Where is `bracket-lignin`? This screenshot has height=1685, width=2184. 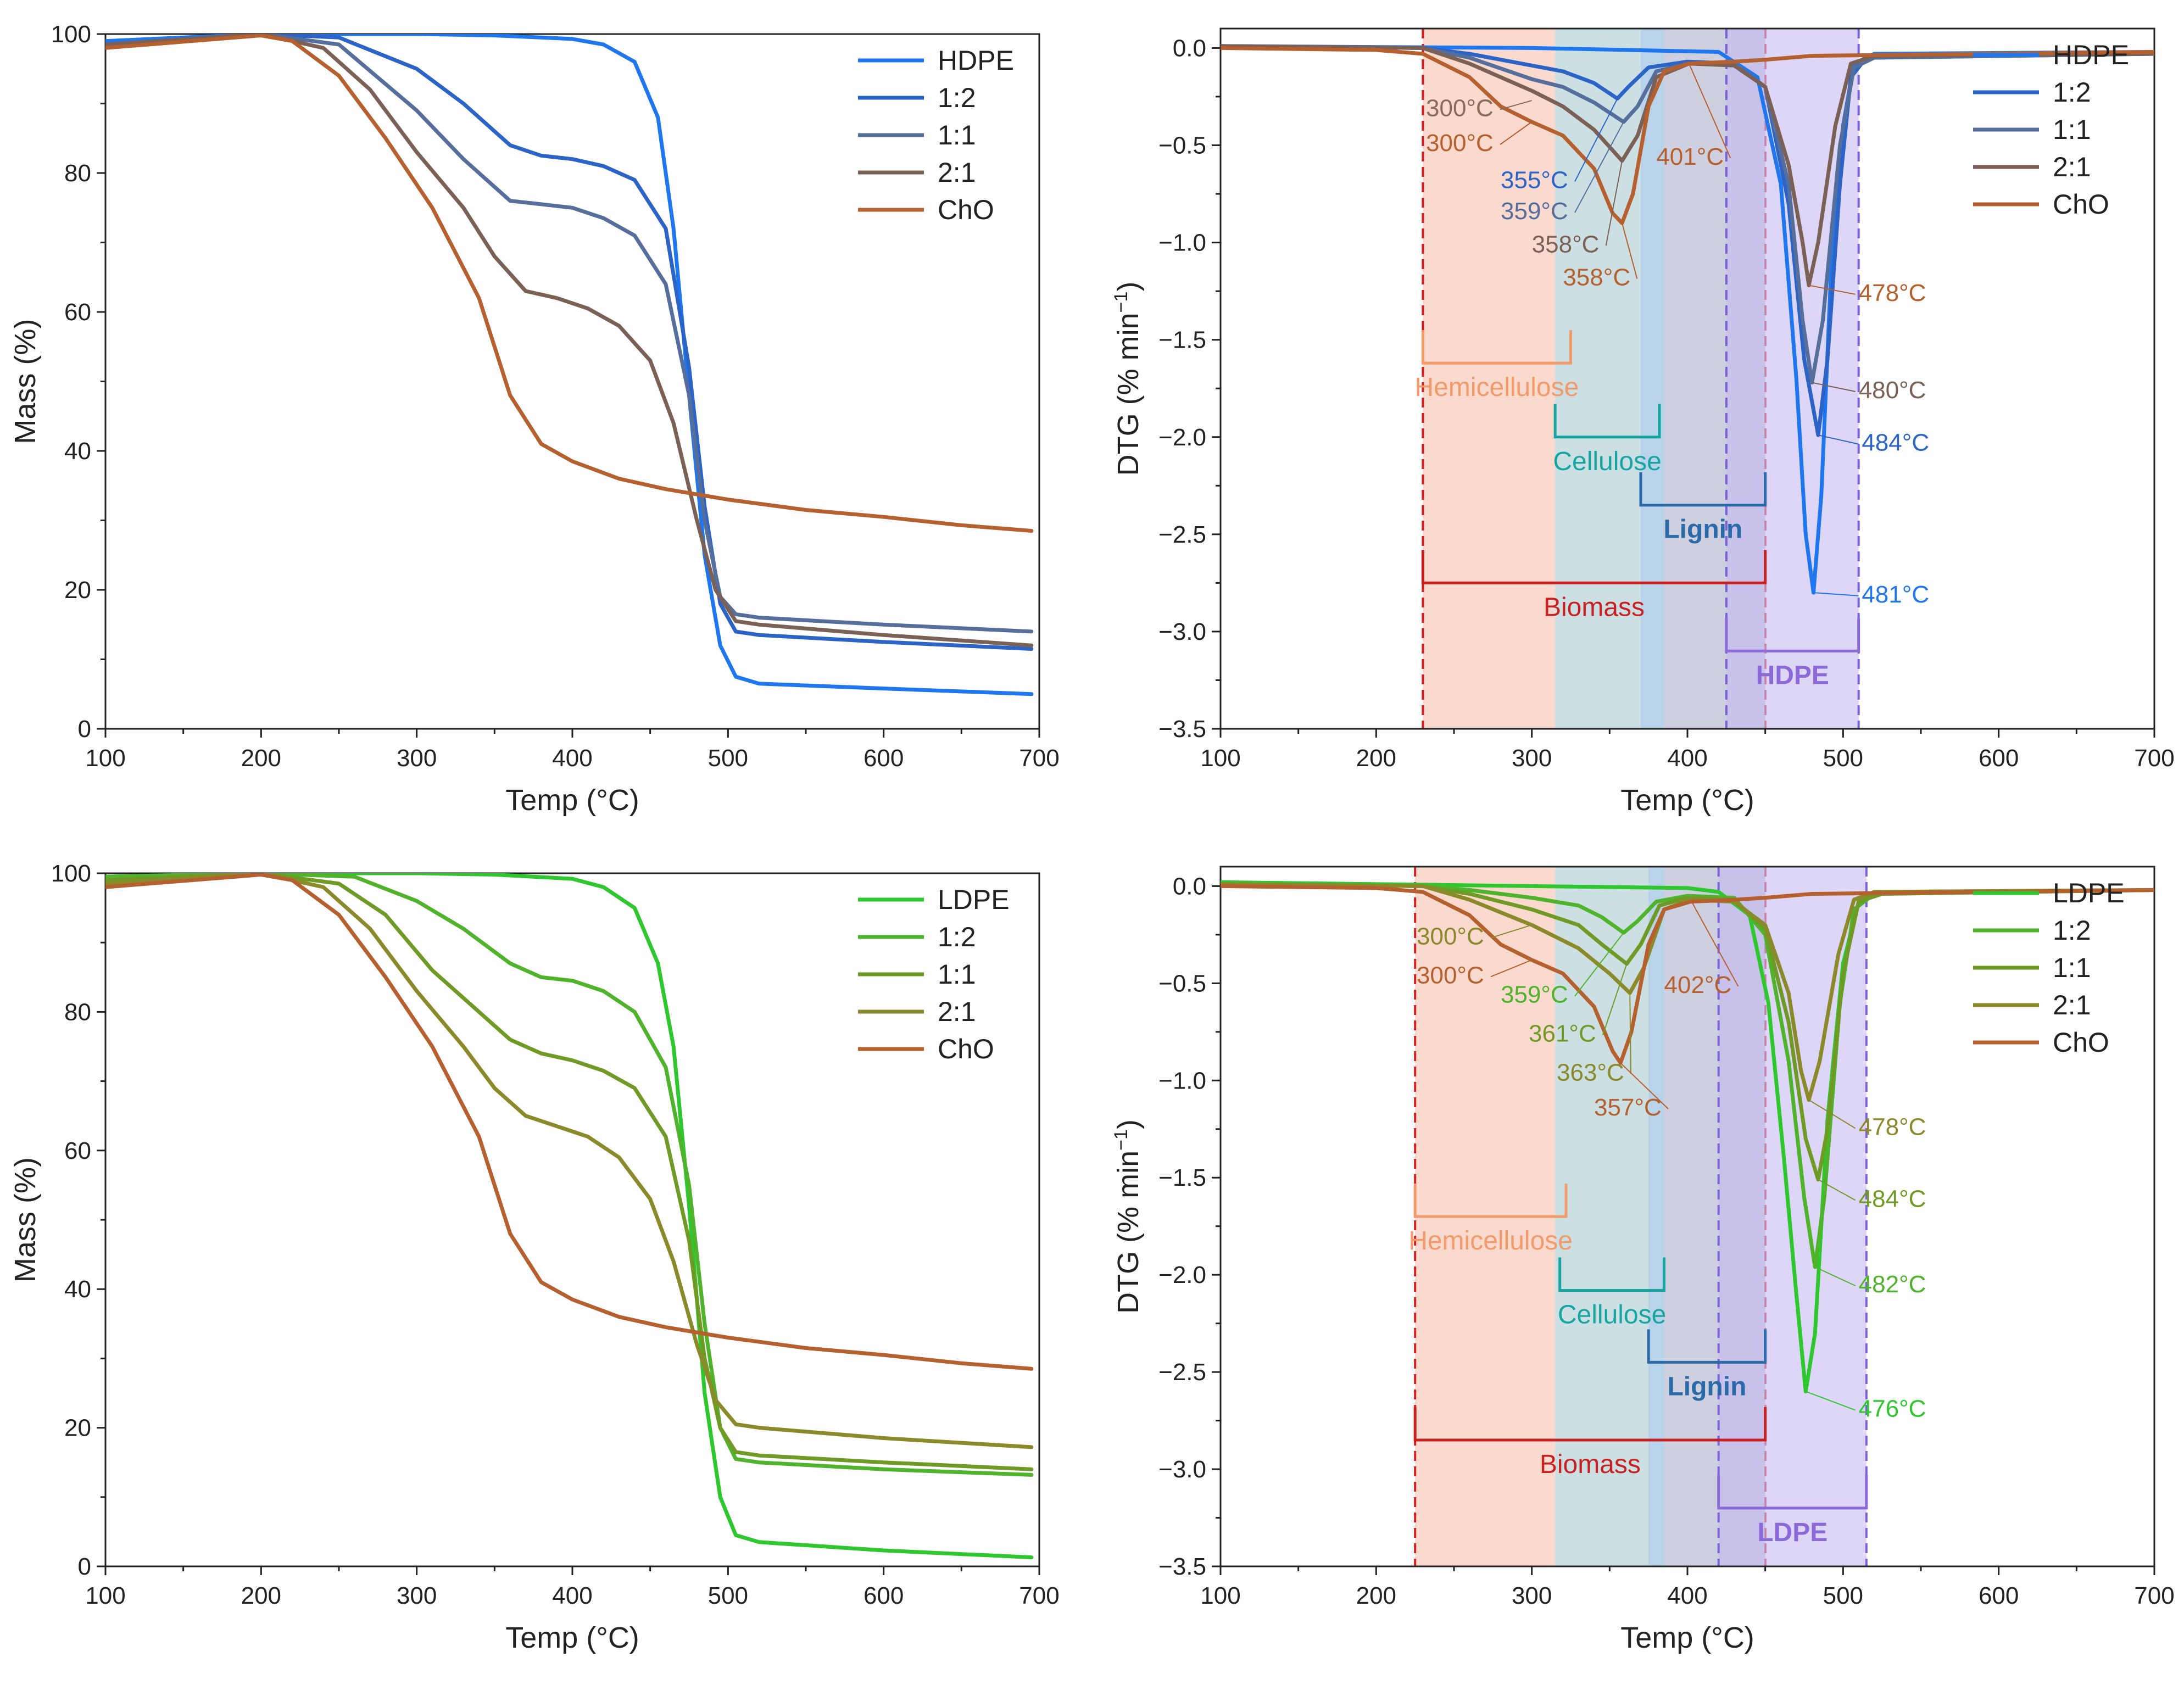 bracket-lignin is located at coordinates (1703, 489).